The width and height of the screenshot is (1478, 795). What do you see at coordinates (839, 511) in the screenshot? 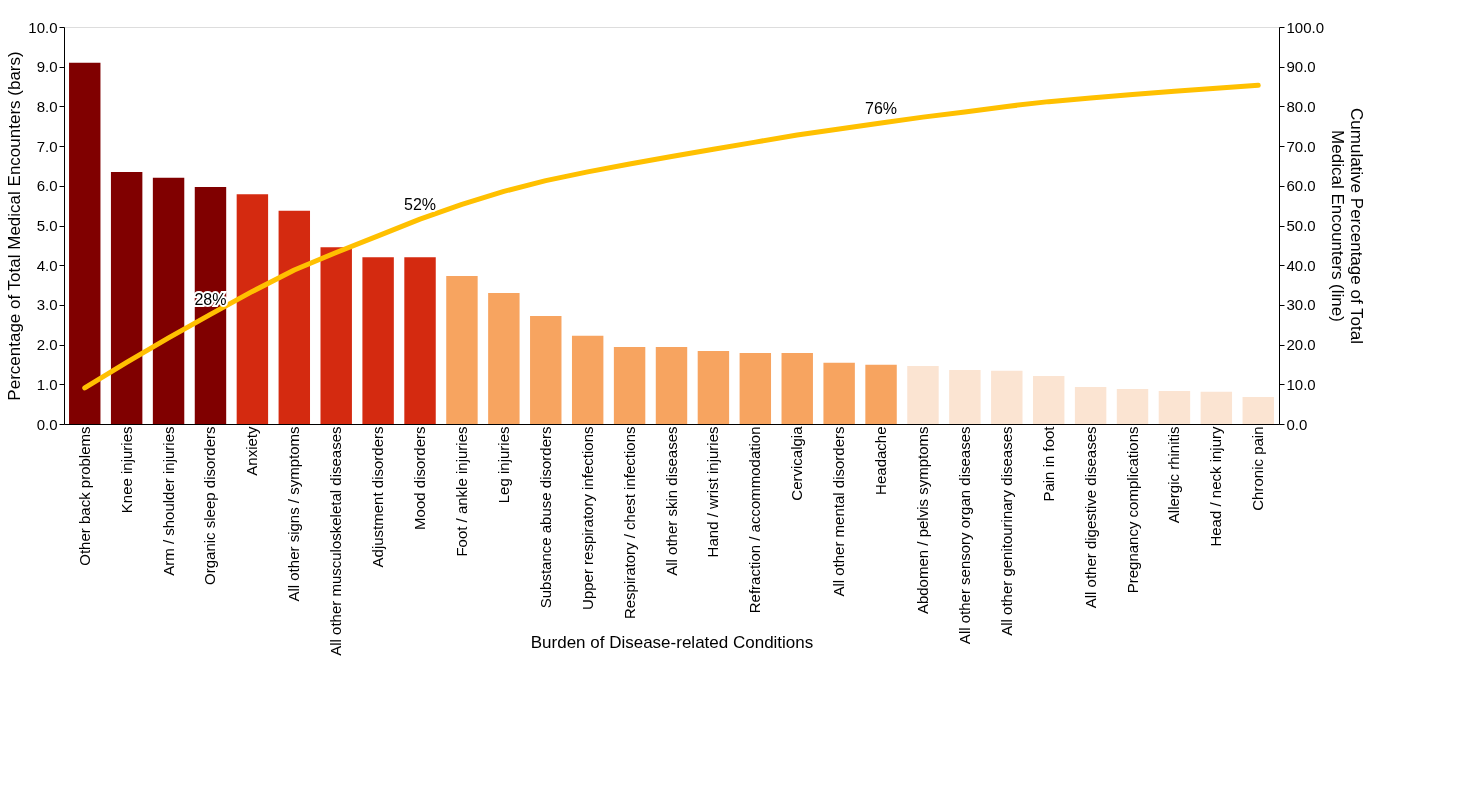
I see `x-tick-label: All other mental disorders` at bounding box center [839, 511].